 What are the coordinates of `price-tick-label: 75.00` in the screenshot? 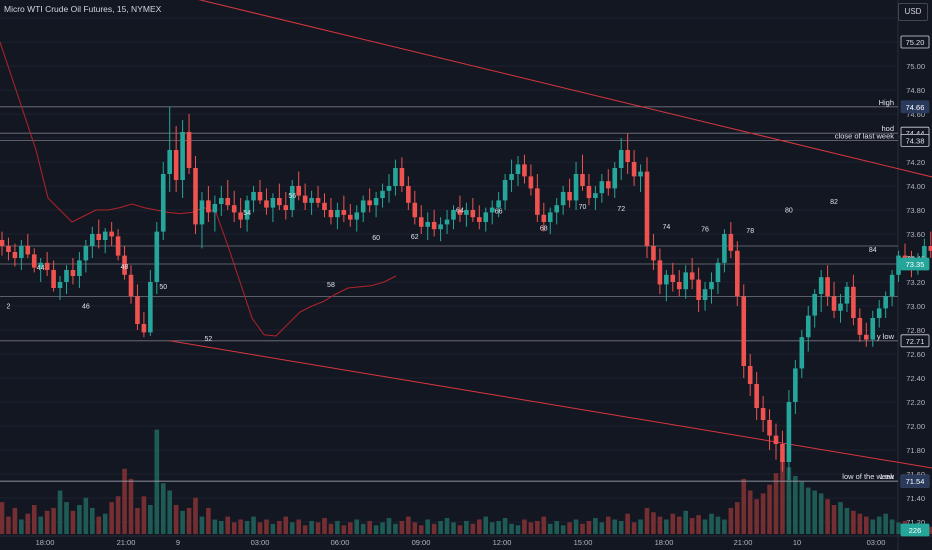 It's located at (915, 66).